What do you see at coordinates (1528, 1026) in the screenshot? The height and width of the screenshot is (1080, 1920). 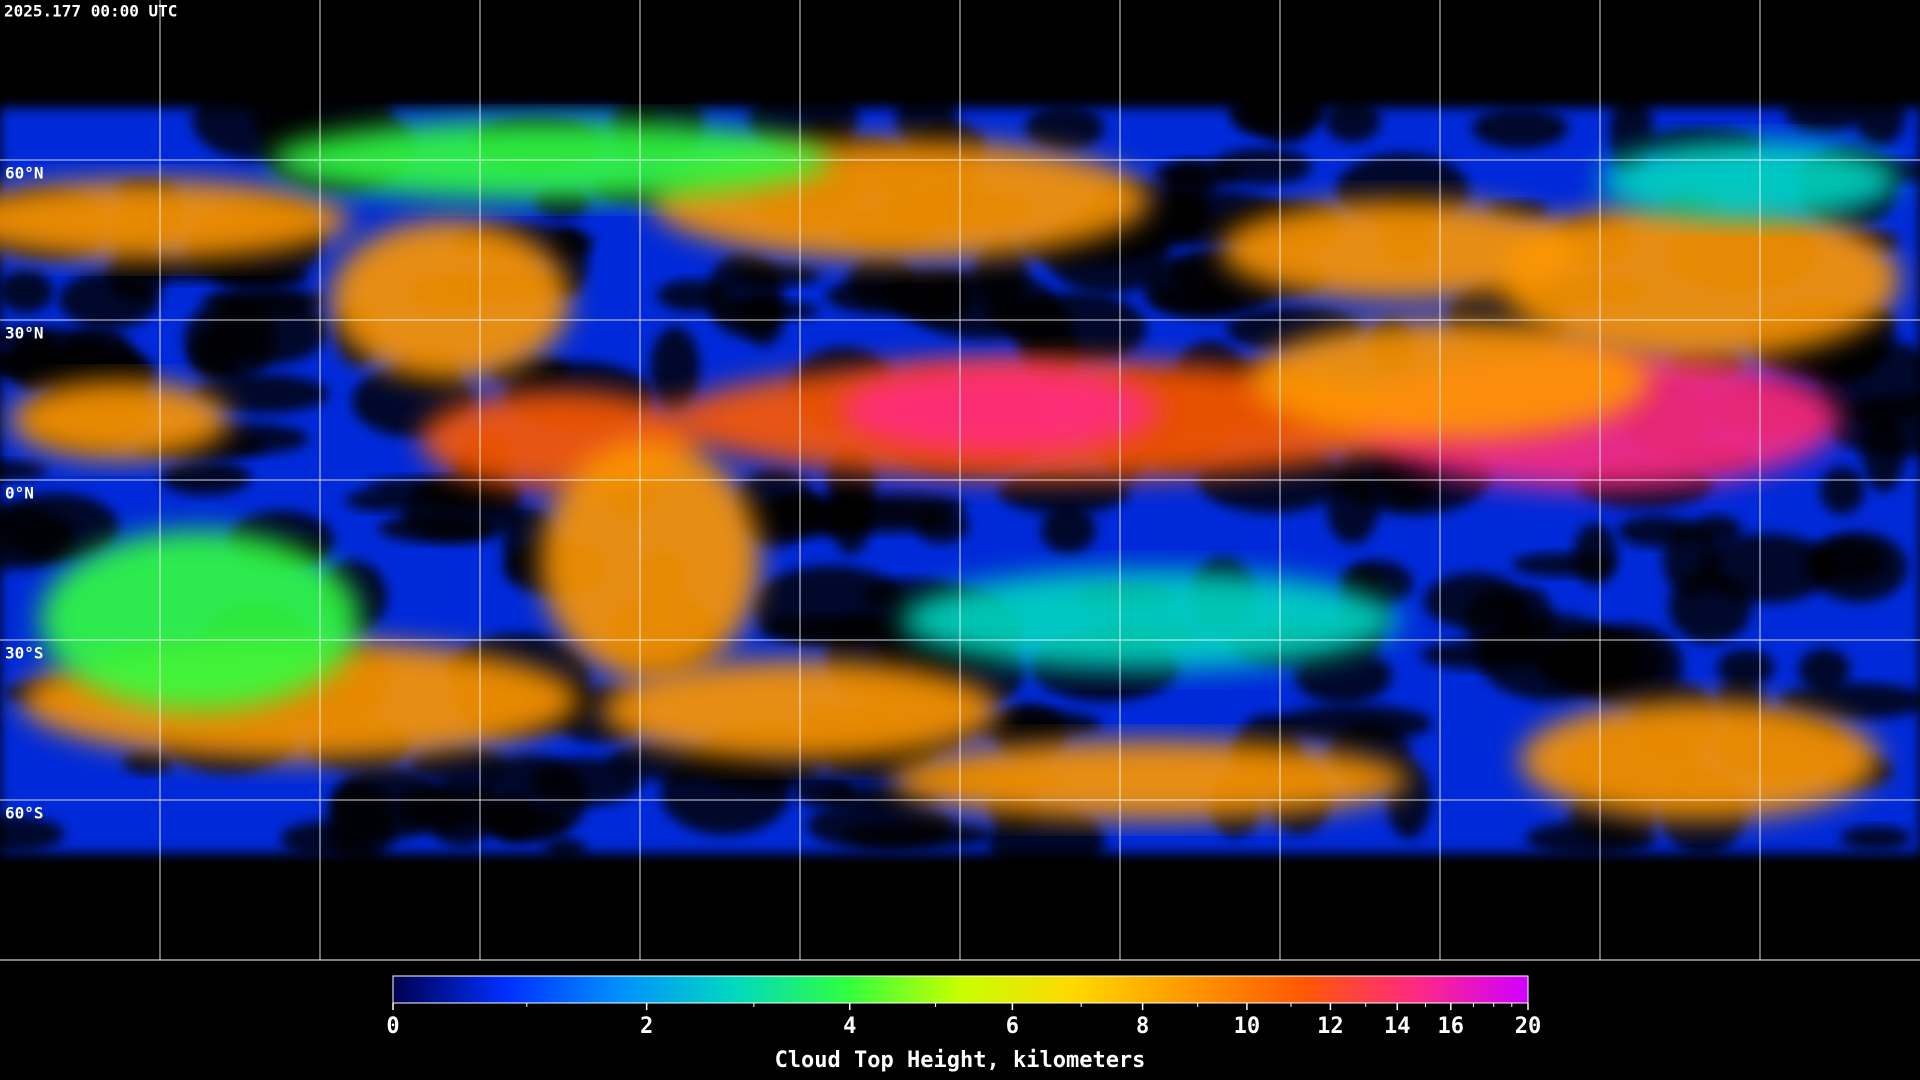 I see `colorbar-tick-label: 20` at bounding box center [1528, 1026].